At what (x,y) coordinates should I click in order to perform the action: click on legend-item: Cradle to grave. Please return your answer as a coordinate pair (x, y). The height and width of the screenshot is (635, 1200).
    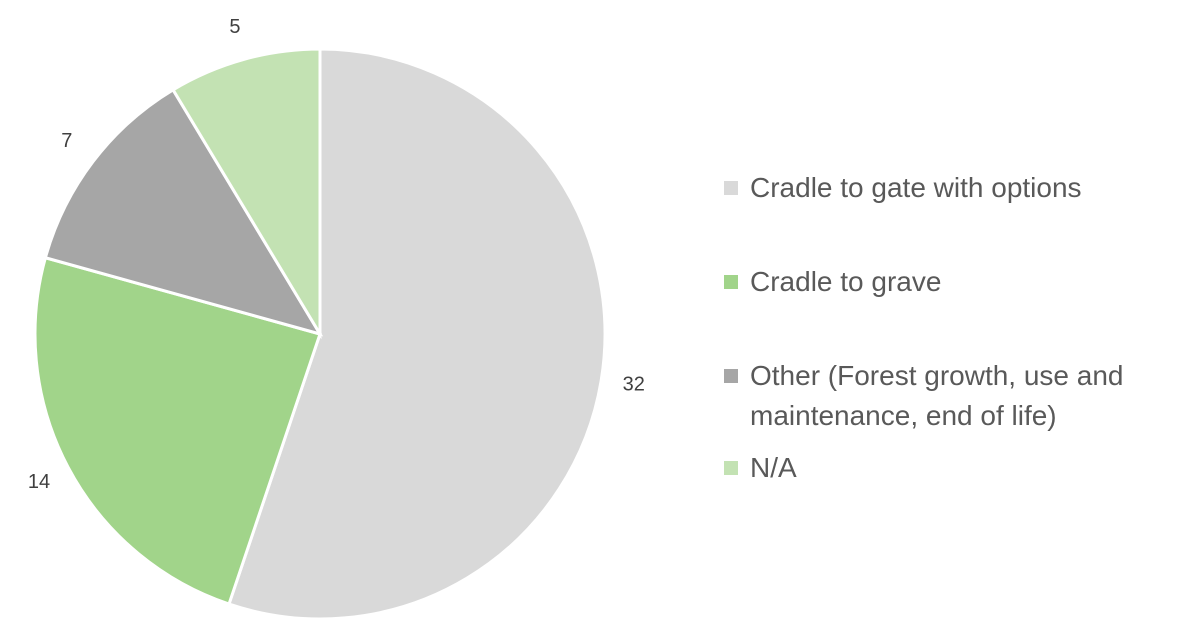
    Looking at the image, I should click on (954, 282).